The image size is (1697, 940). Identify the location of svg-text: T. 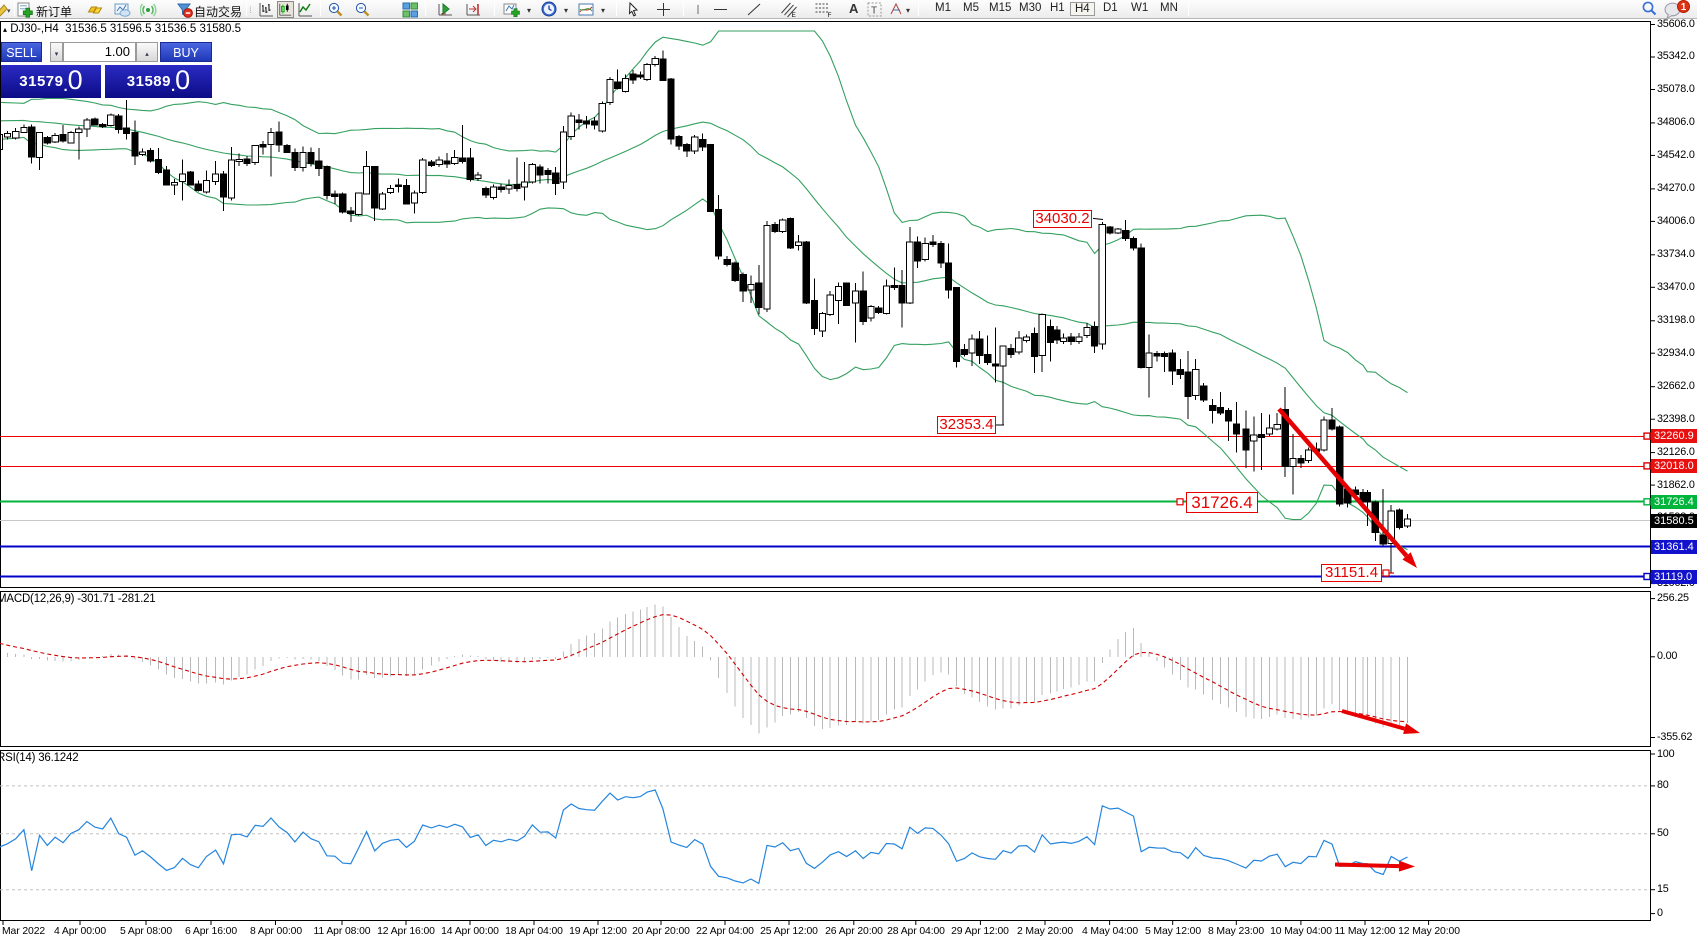
(874, 11).